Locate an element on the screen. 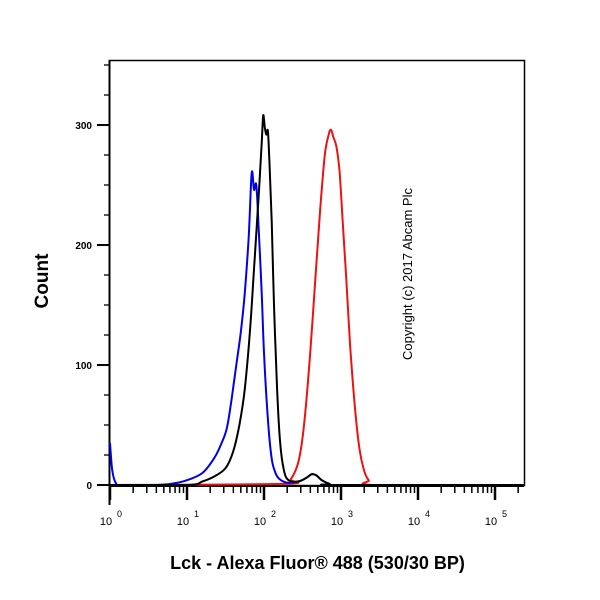 The image size is (600, 600). x-tick-exponent: 1 is located at coordinates (196, 514).